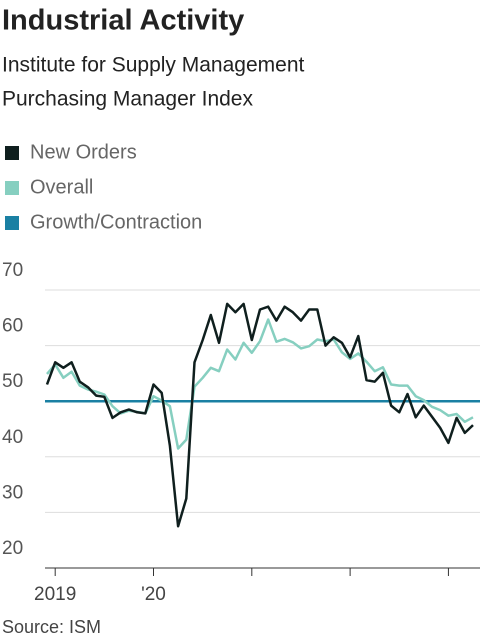 Image resolution: width=480 pixels, height=640 pixels. What do you see at coordinates (12, 437) in the screenshot?
I see `y-tick-label: 40` at bounding box center [12, 437].